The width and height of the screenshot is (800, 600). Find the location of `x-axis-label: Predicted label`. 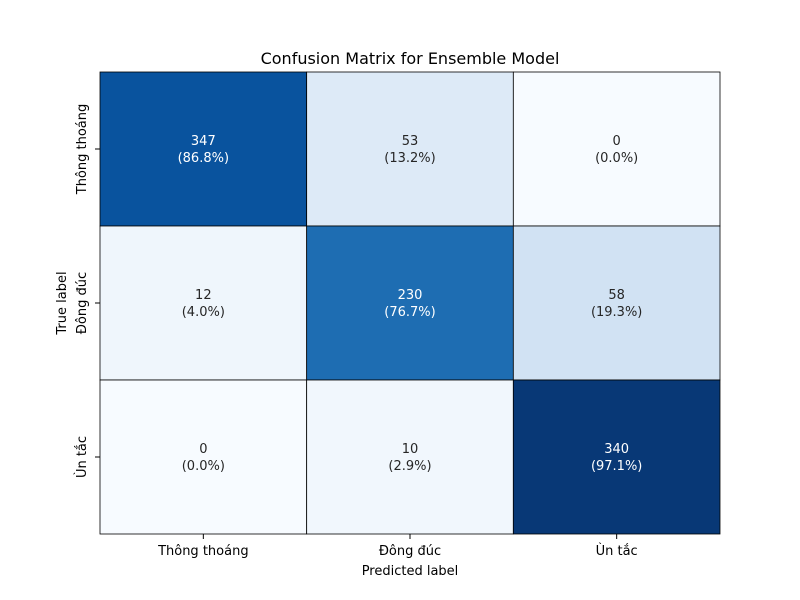

x-axis-label: Predicted label is located at coordinates (410, 571).